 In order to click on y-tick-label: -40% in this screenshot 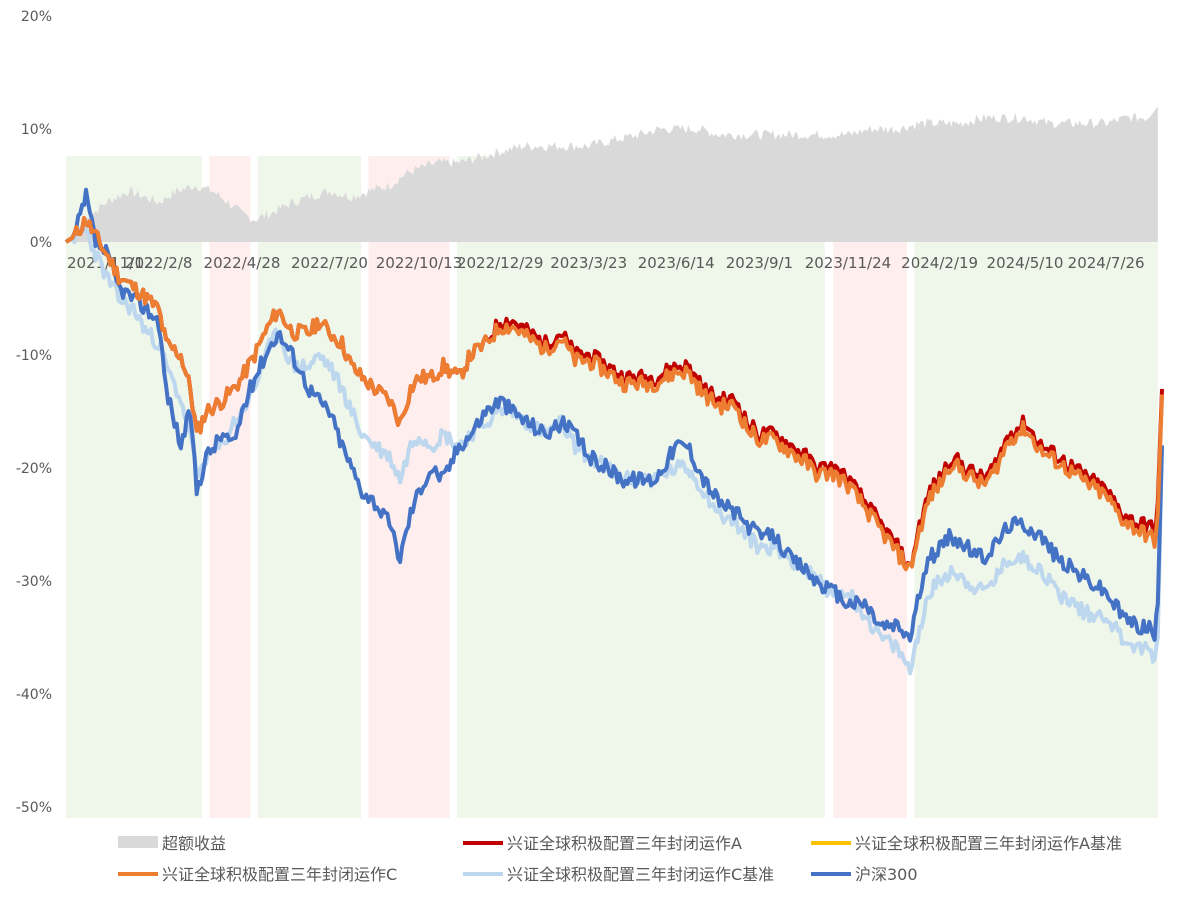, I will do `click(34, 695)`.